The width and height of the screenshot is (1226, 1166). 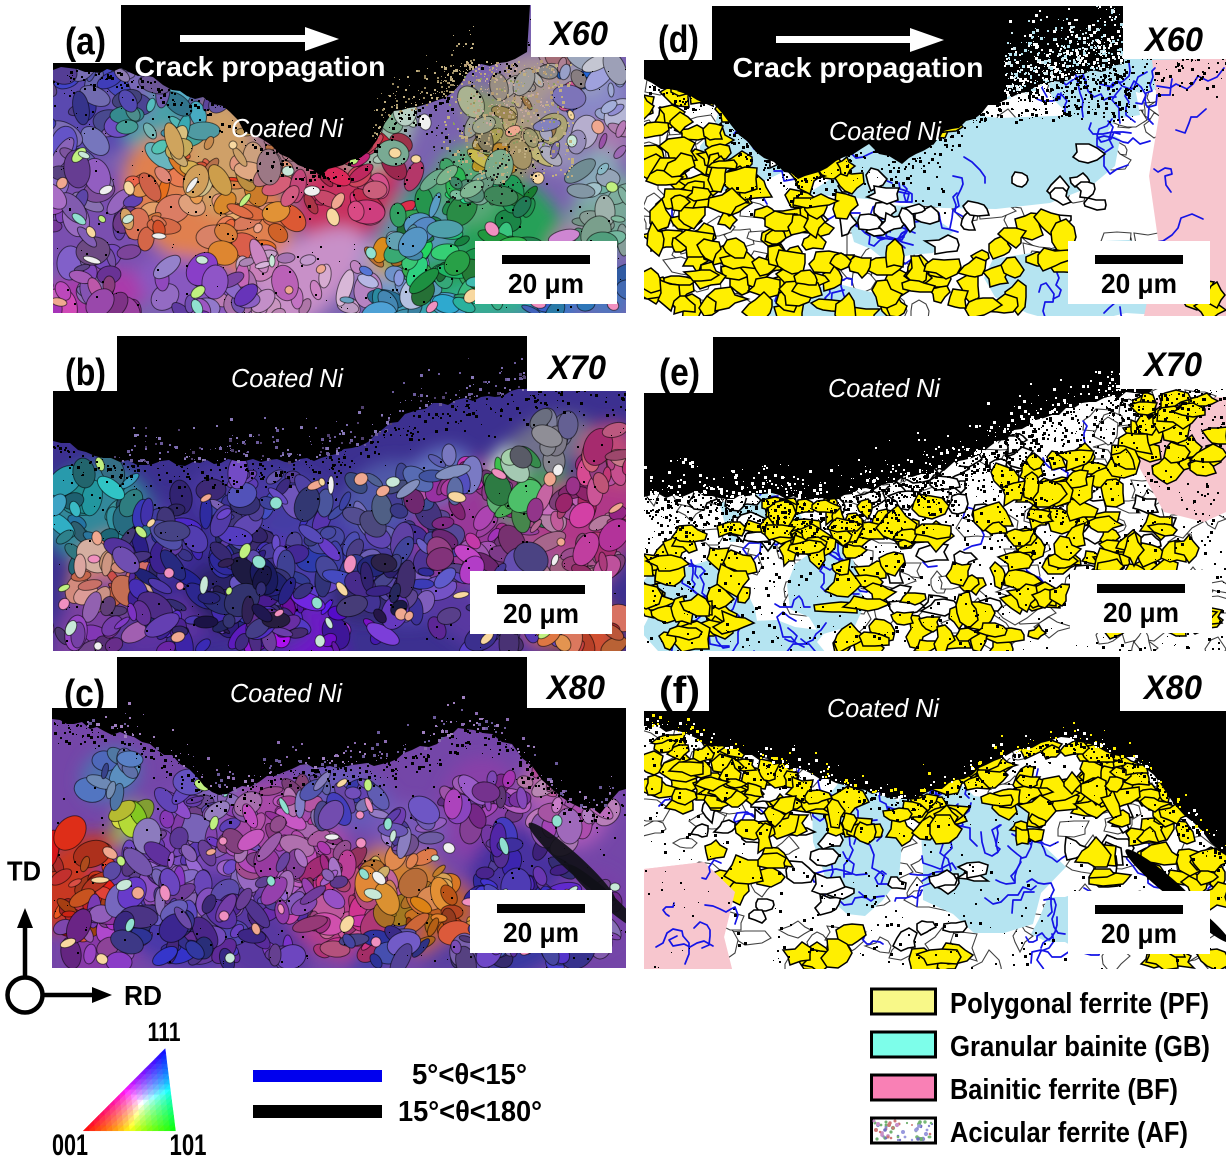 I want to click on svg-text: (c), so click(x=84, y=694).